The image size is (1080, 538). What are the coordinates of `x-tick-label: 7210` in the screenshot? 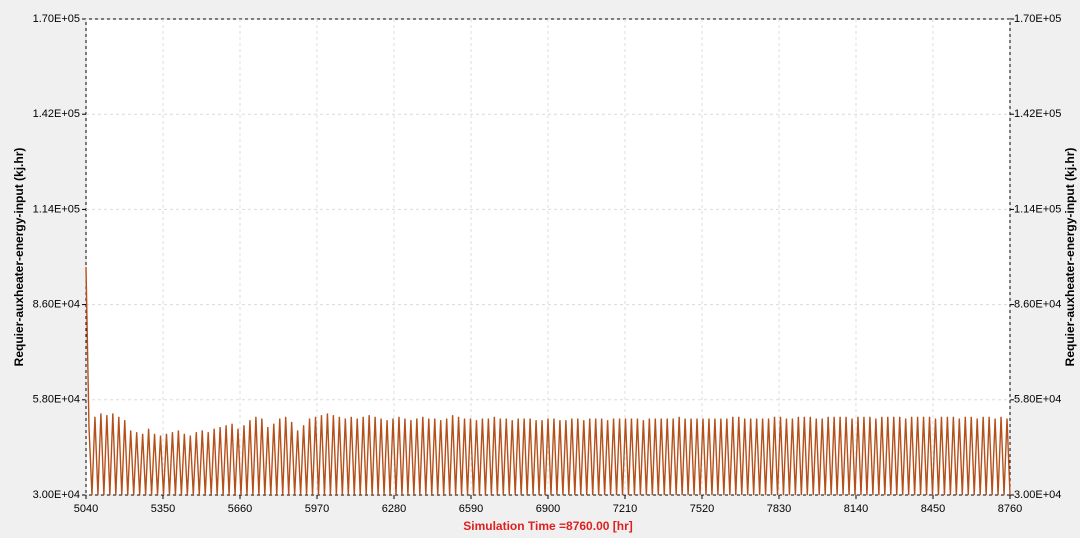 It's located at (625, 509).